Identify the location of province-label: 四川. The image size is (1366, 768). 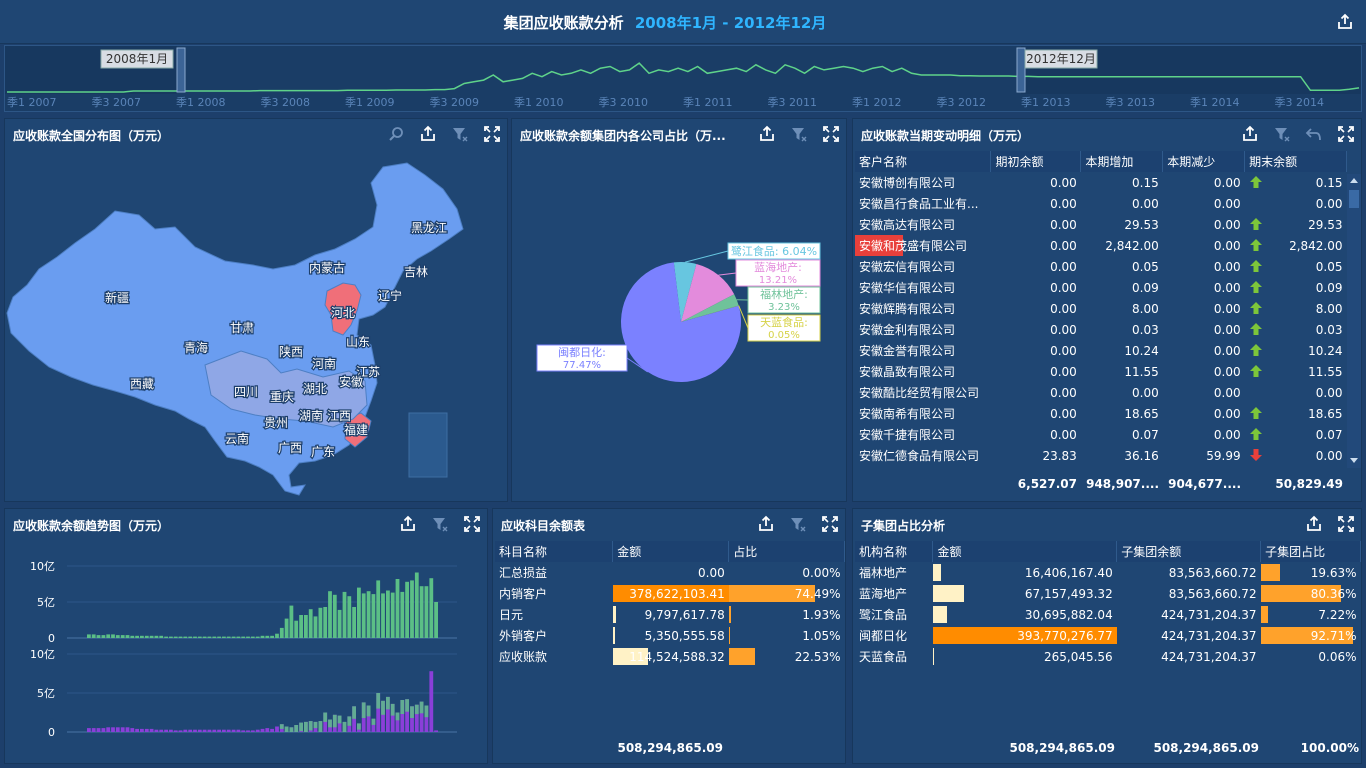
(246, 392).